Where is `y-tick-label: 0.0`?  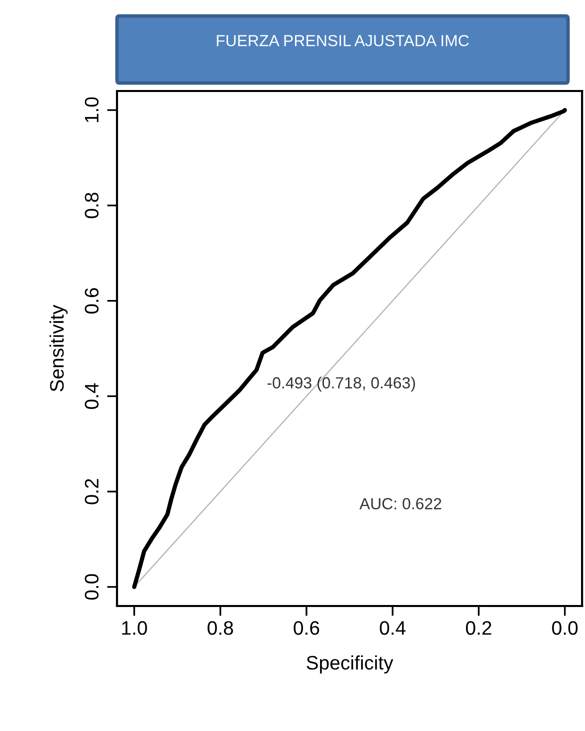
y-tick-label: 0.0 is located at coordinates (91, 587).